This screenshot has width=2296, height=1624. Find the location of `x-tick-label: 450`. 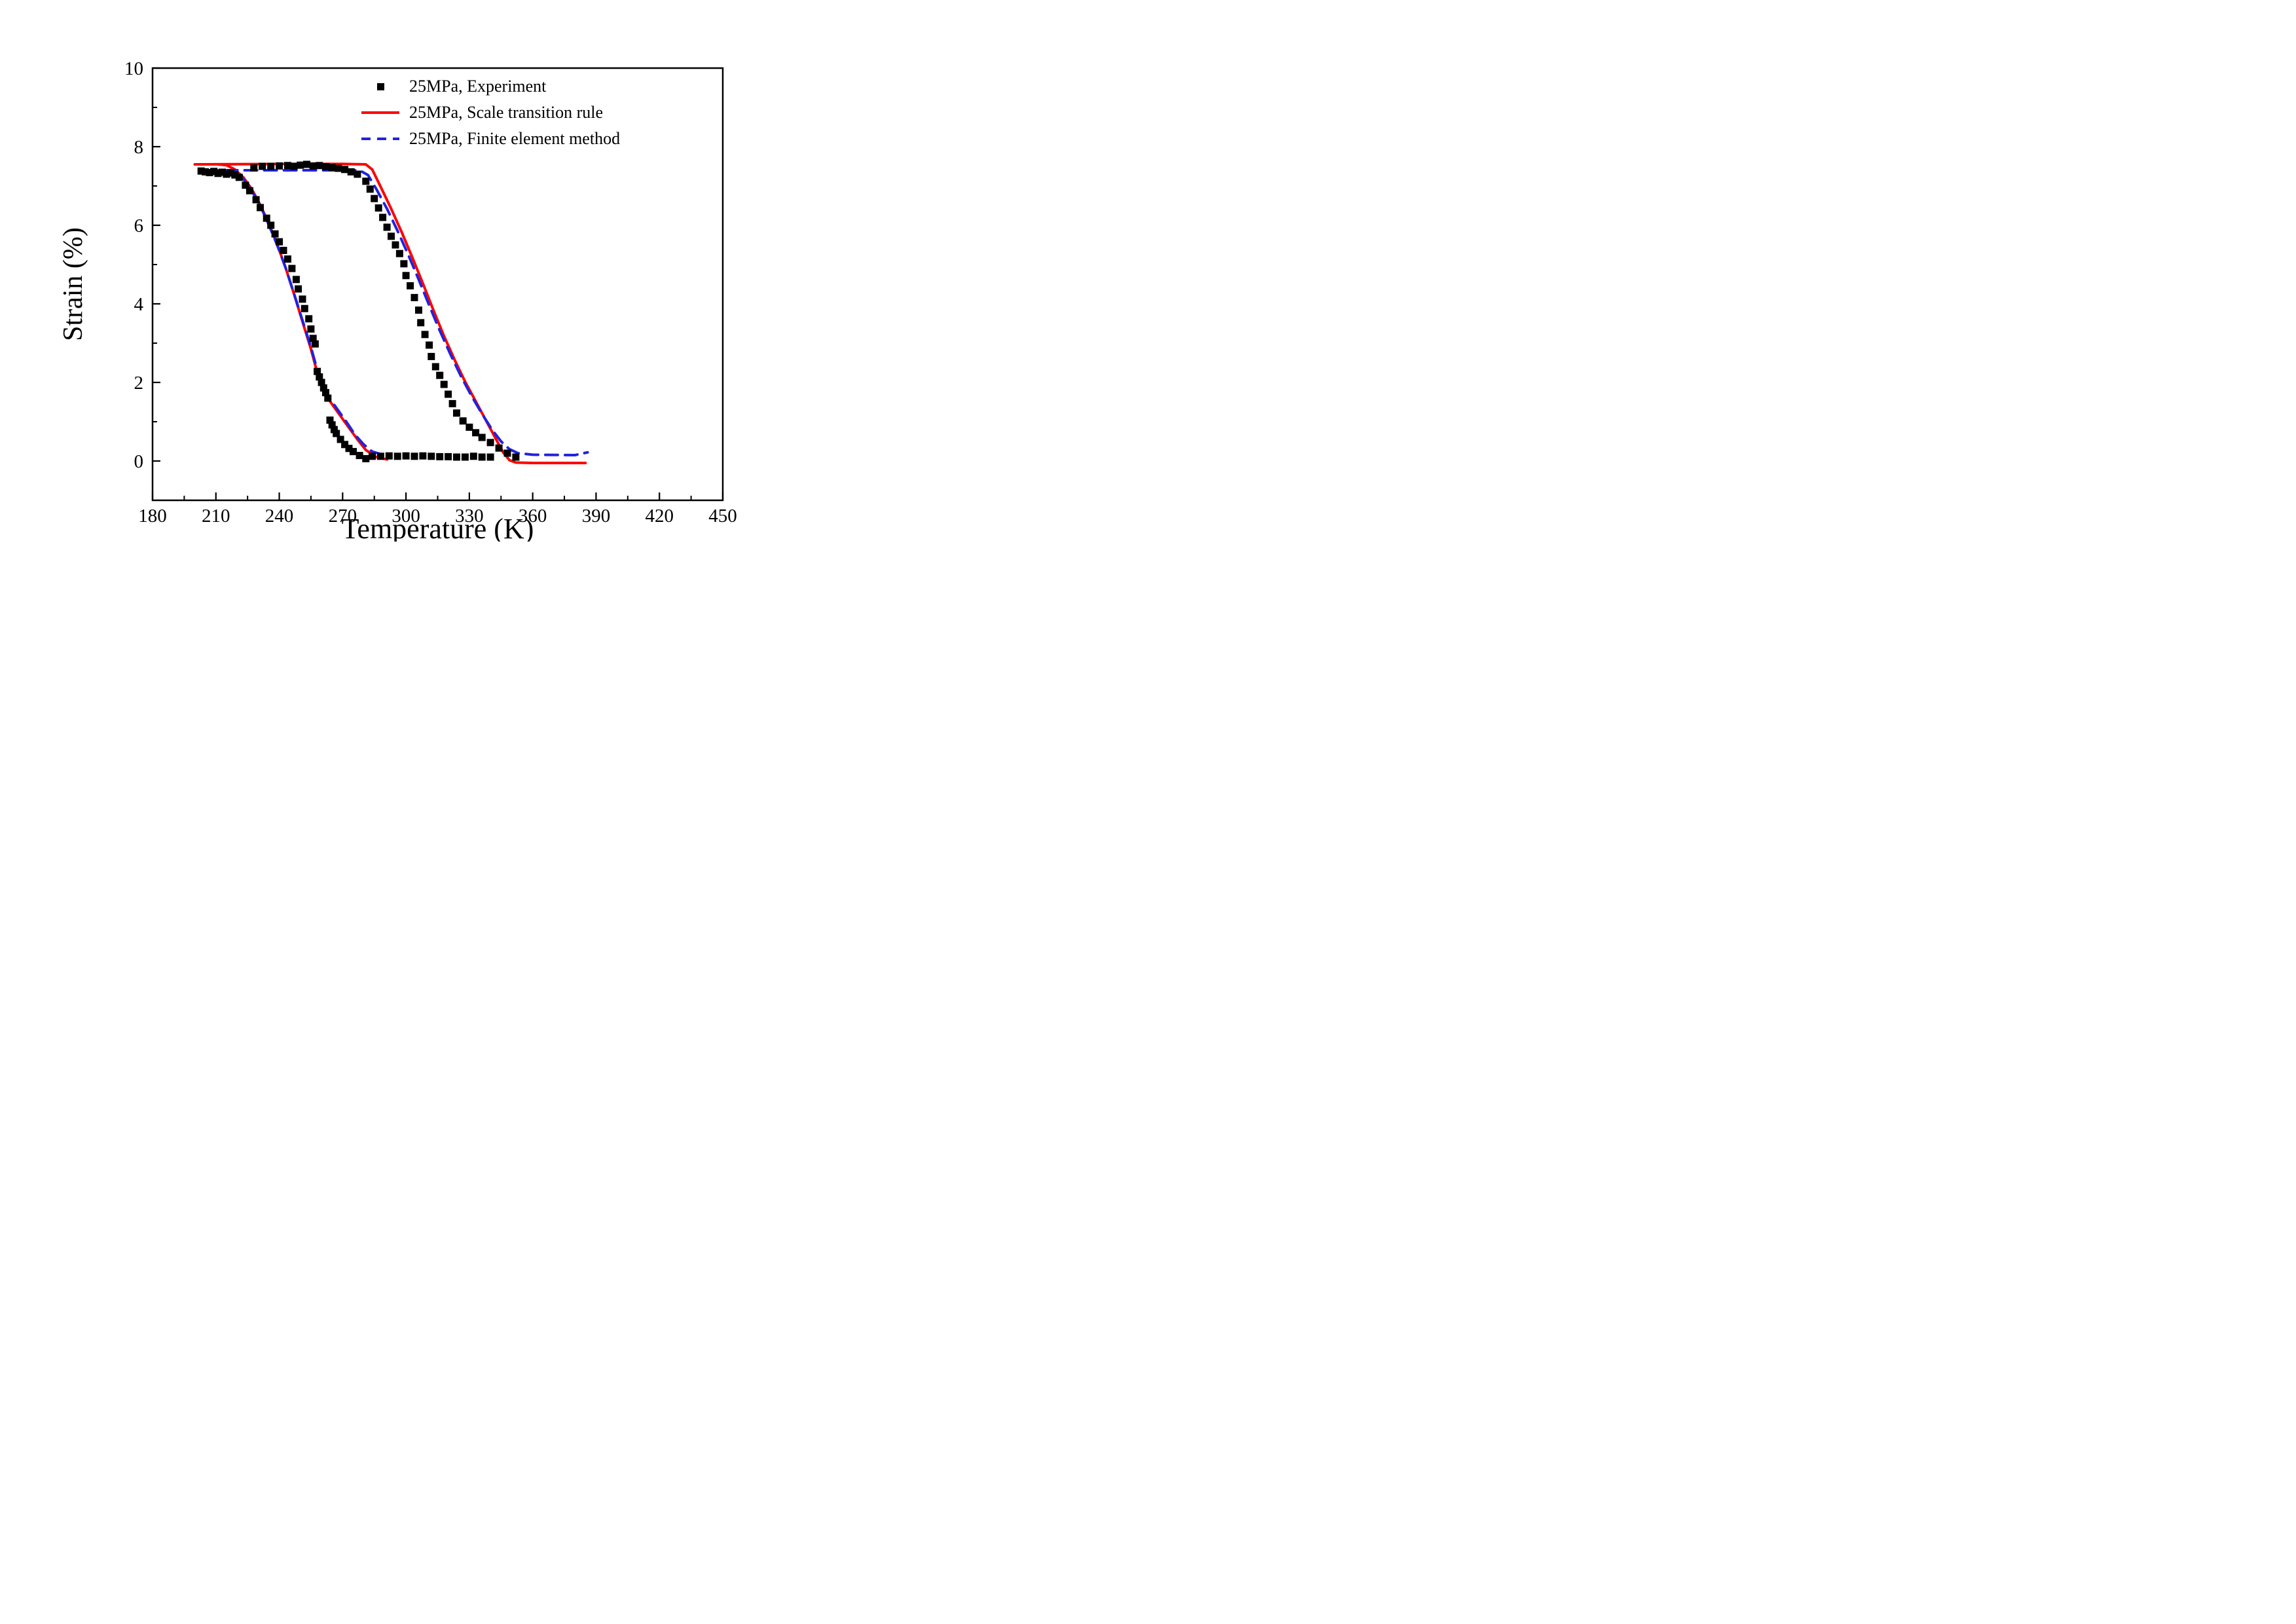

x-tick-label: 450 is located at coordinates (722, 516).